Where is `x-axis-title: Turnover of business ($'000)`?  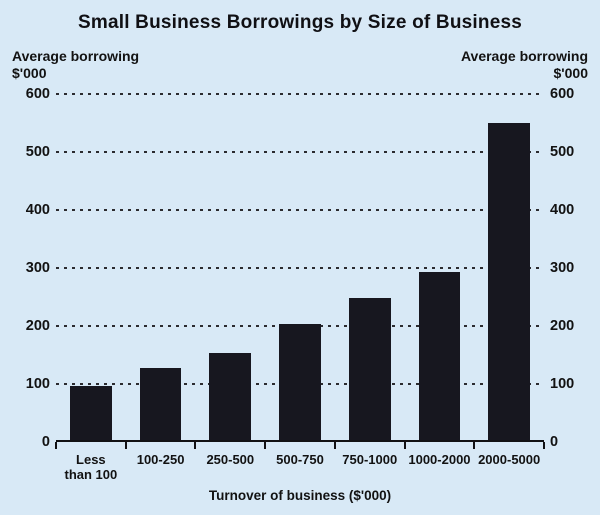
x-axis-title: Turnover of business ($'000) is located at coordinates (300, 495).